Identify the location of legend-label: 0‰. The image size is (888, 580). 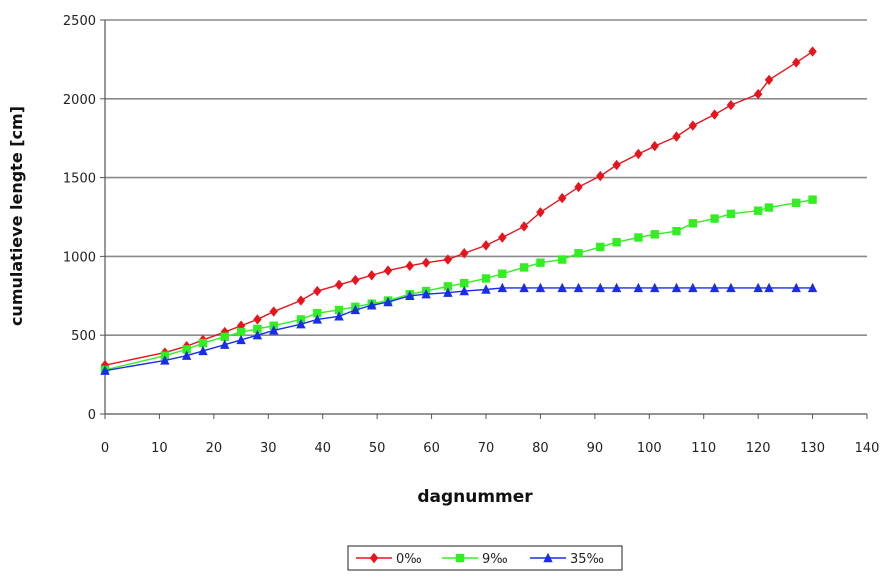
(409, 559).